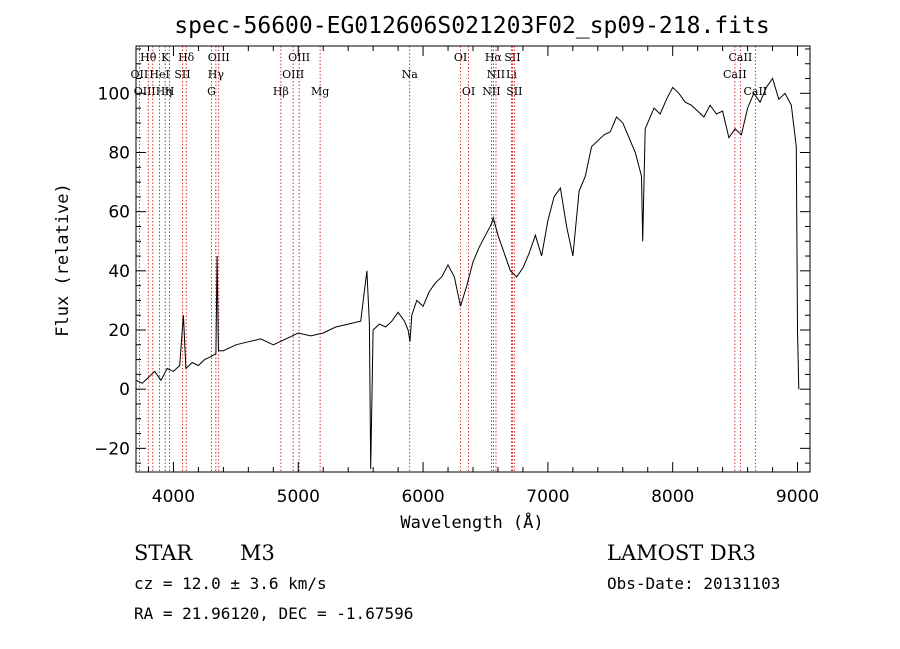  I want to click on y-tick-label-2: 20, so click(119, 331).